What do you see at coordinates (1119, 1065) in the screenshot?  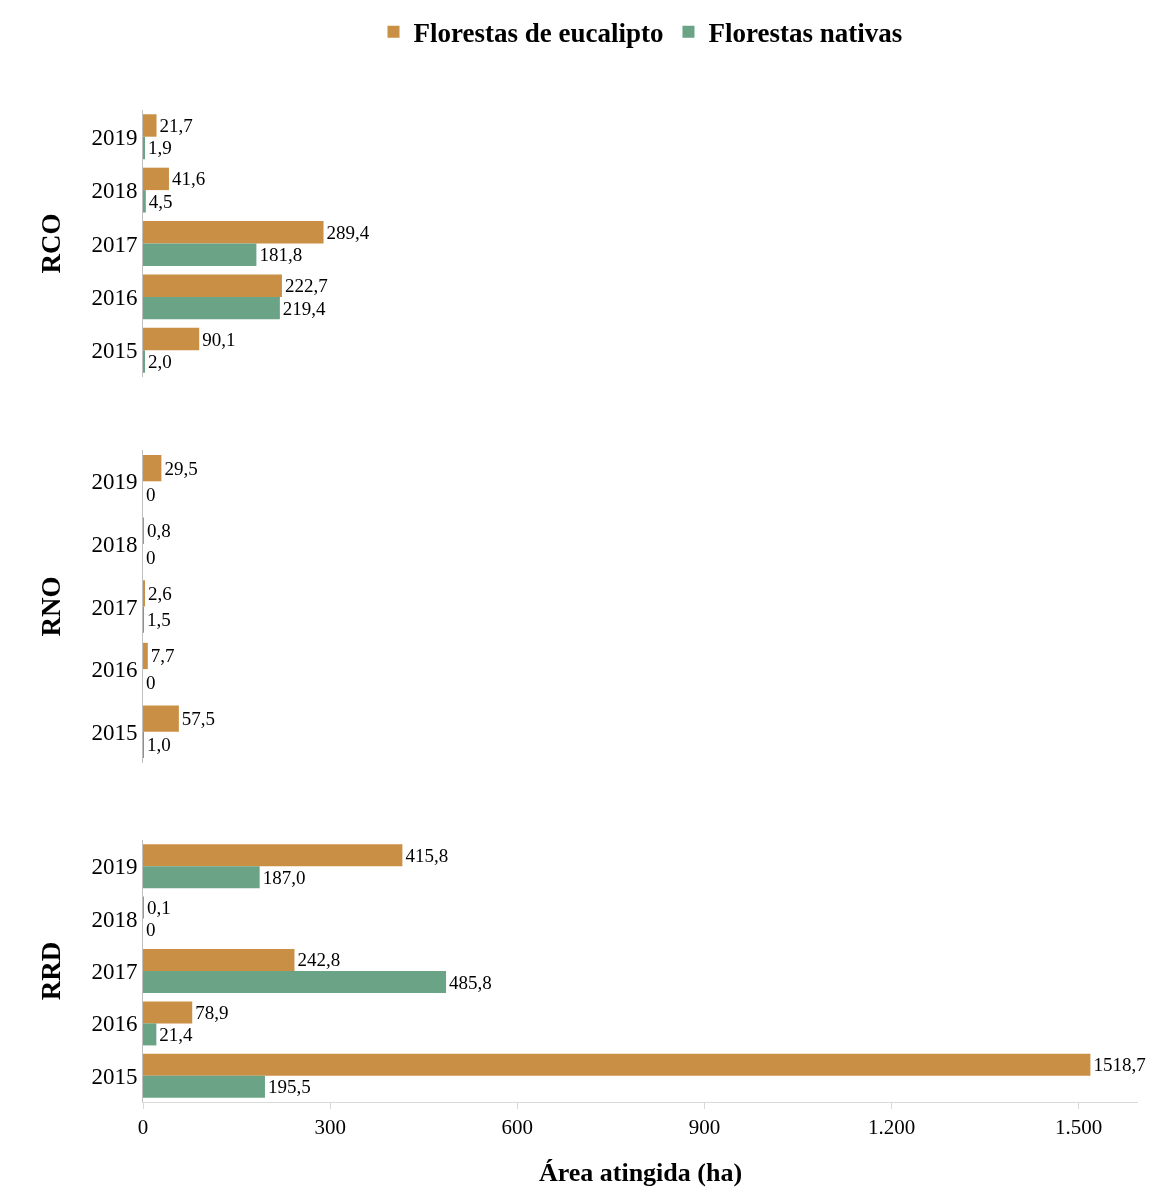 I see `data-label: 1518,7` at bounding box center [1119, 1065].